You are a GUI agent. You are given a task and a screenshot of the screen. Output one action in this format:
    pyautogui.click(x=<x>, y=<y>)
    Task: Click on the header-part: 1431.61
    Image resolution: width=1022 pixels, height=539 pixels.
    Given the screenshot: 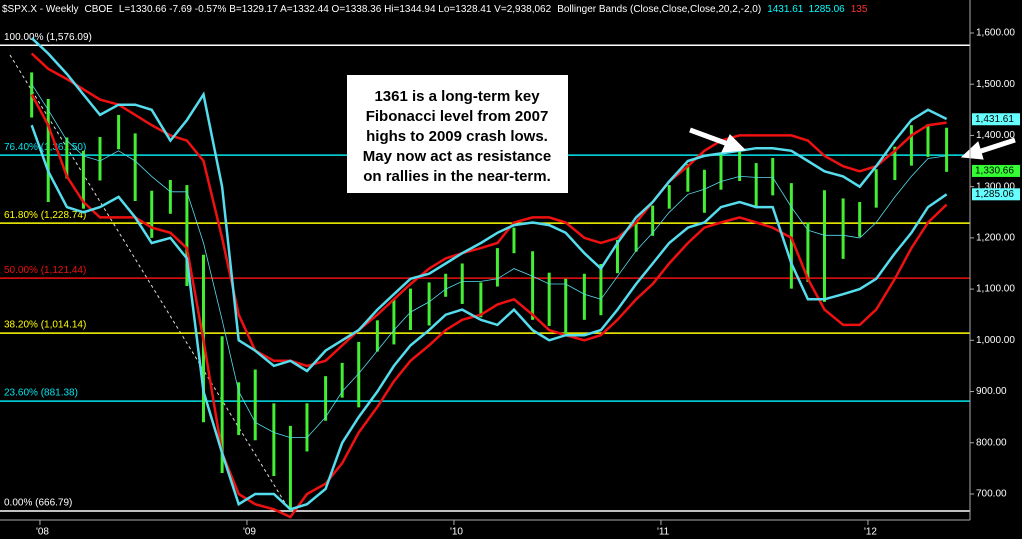 What is the action you would take?
    pyautogui.click(x=785, y=9)
    